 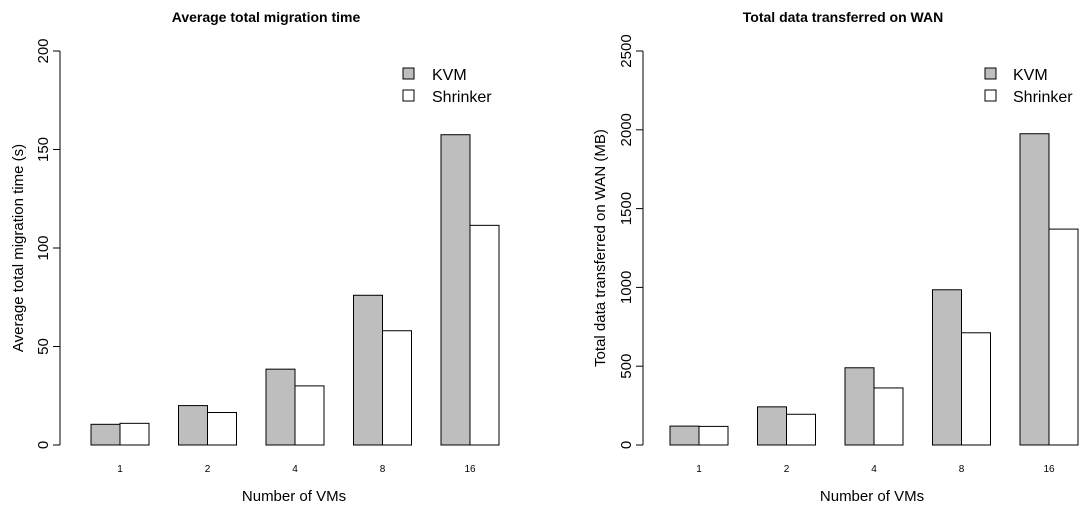 What do you see at coordinates (43, 149) in the screenshot?
I see `y-tick-label: 150` at bounding box center [43, 149].